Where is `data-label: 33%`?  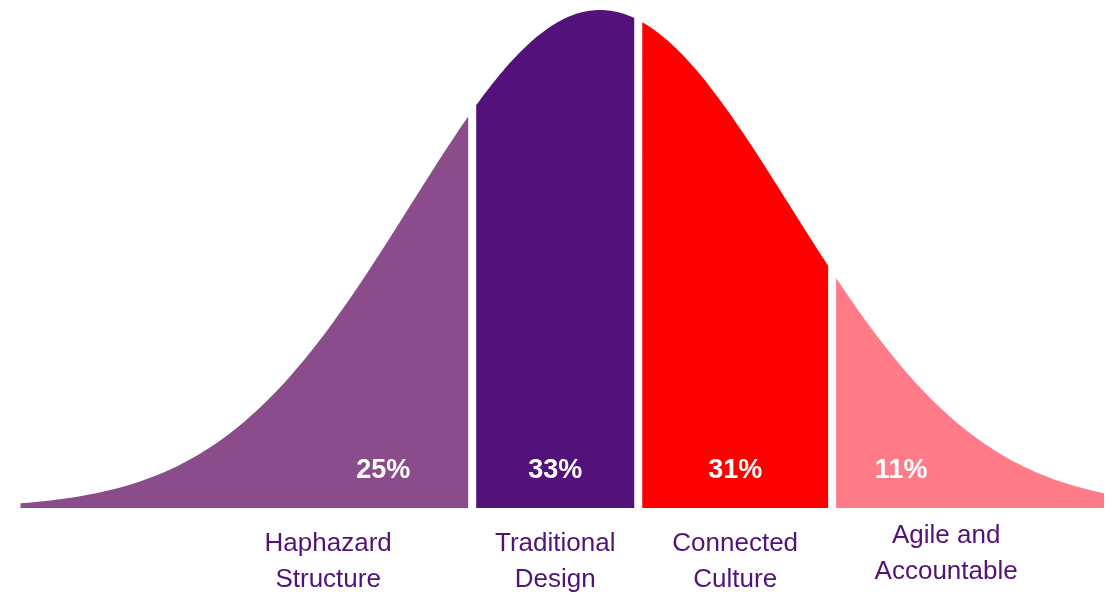
data-label: 33% is located at coordinates (555, 469).